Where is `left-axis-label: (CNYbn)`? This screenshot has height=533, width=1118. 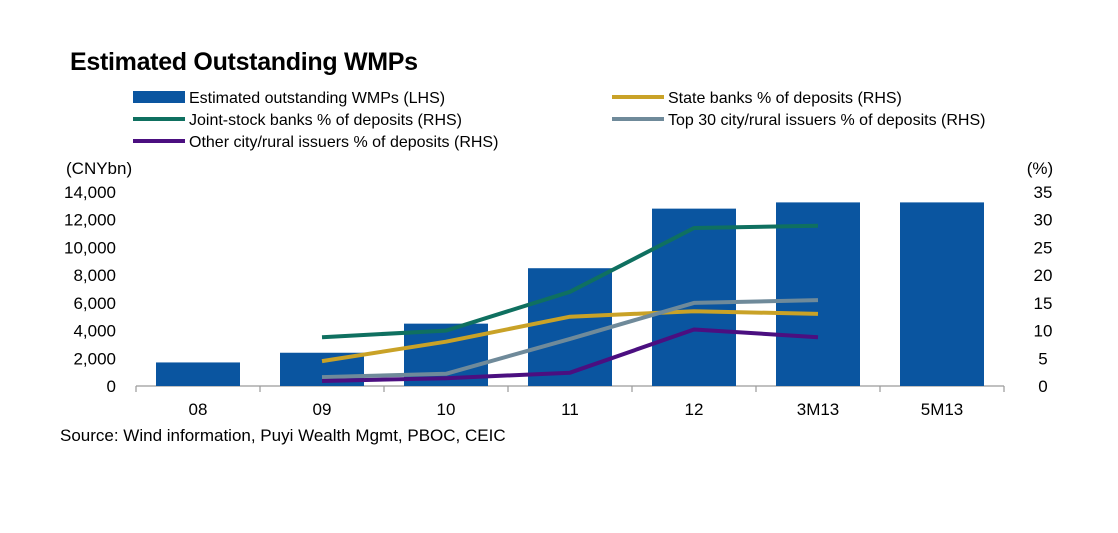
left-axis-label: (CNYbn) is located at coordinates (99, 168).